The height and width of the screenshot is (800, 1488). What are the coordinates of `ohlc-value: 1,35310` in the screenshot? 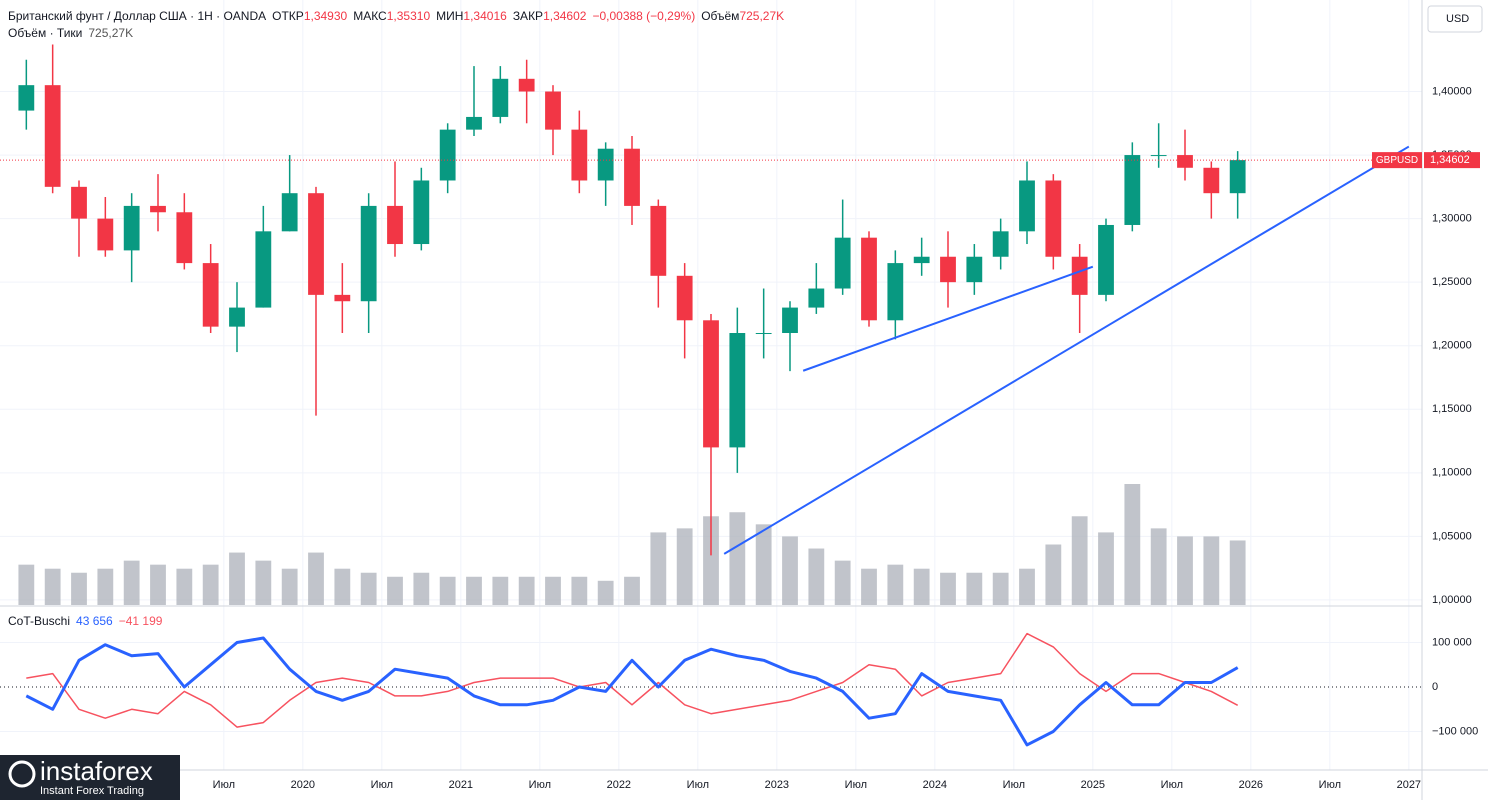 It's located at (409, 16).